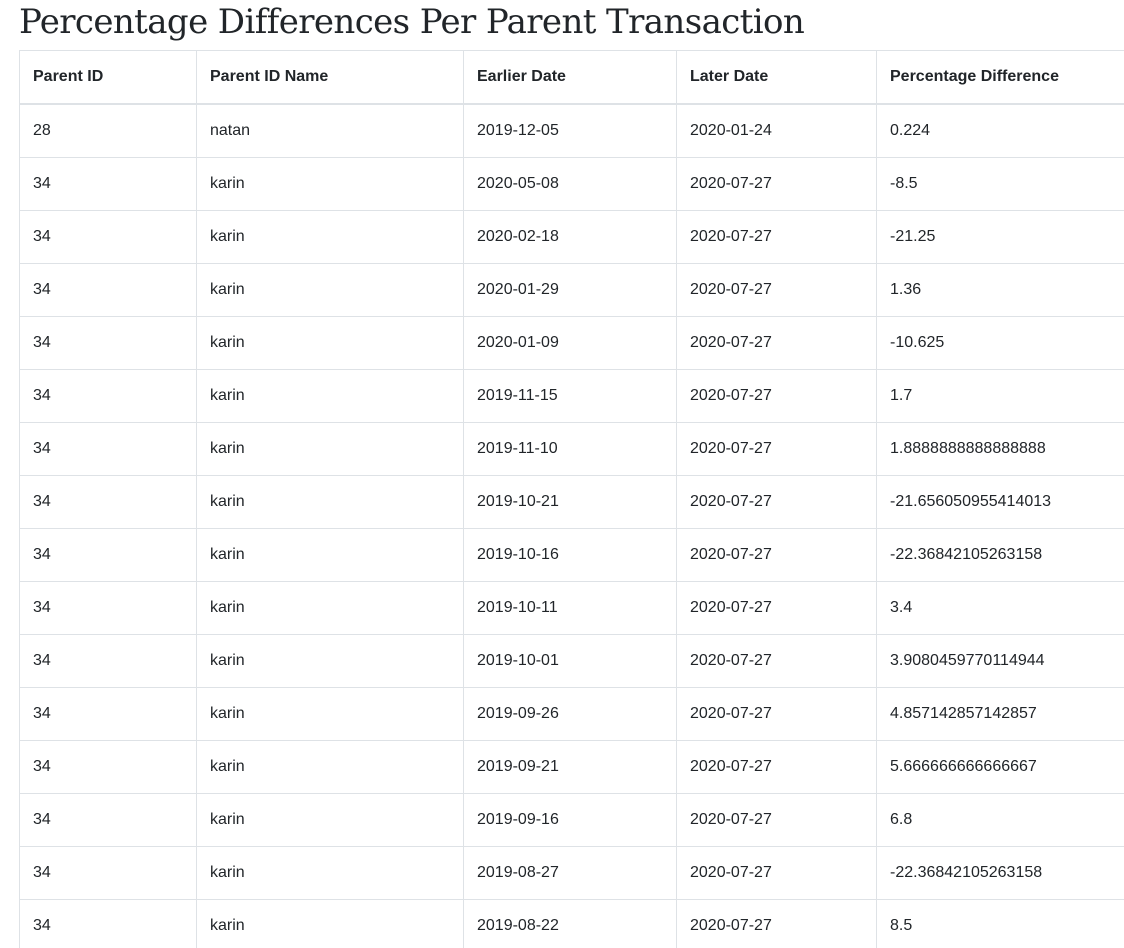 This screenshot has width=1124, height=948. I want to click on cell-earlier-date: 2020-01-09, so click(570, 343).